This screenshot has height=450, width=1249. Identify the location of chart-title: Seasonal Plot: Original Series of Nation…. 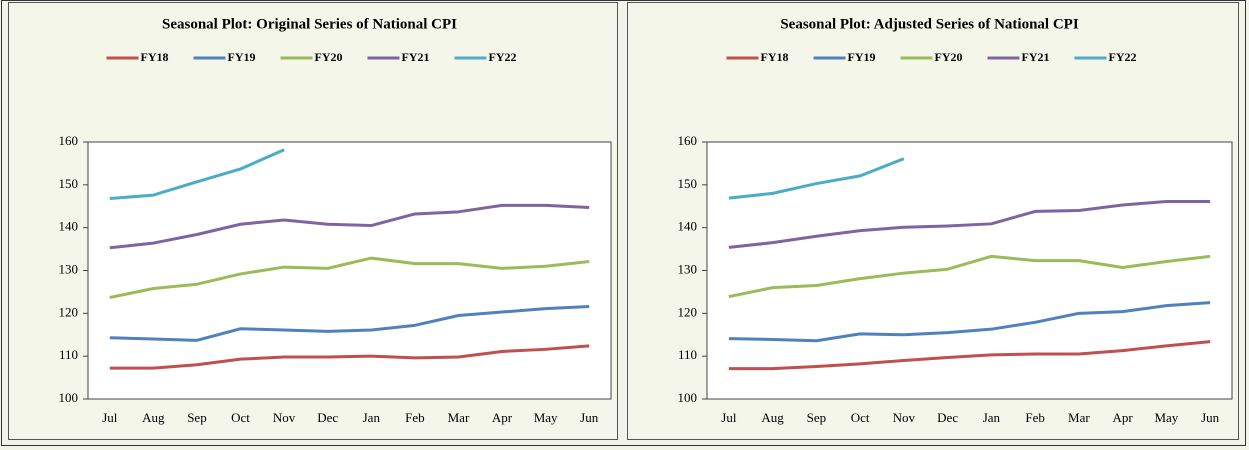
(309, 24).